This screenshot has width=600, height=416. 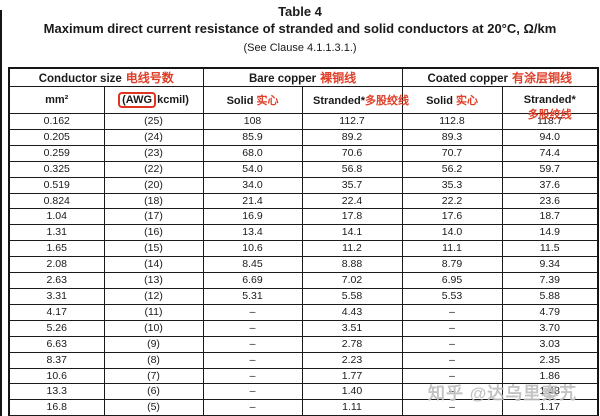 I want to click on header-coated-solid: Solid 实心, so click(x=452, y=100).